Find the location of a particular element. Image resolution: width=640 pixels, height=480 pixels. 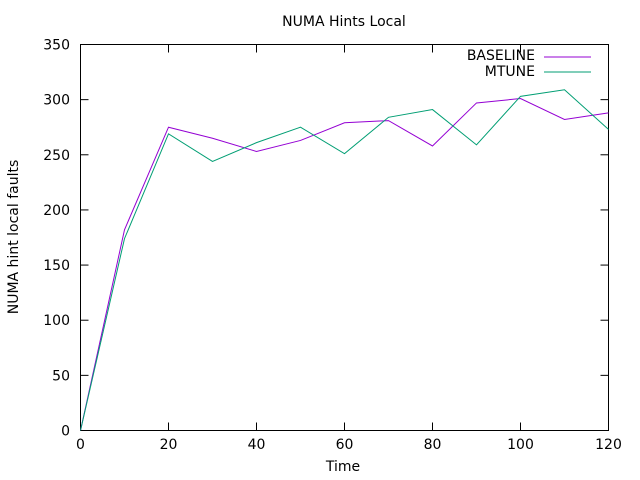

legend-label-baseline: BASELINE is located at coordinates (501, 56).